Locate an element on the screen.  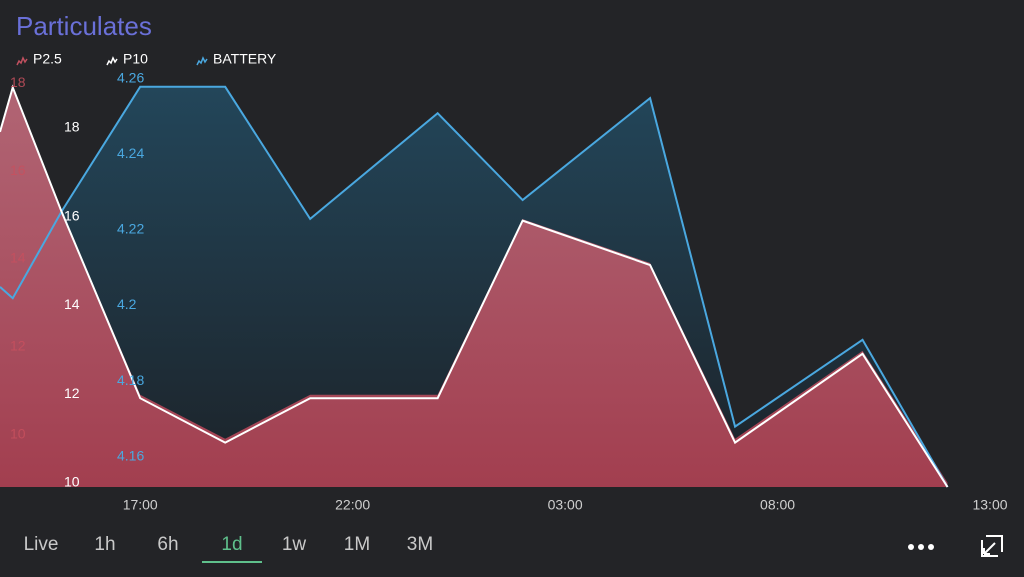
legend-label: P2.5 is located at coordinates (47, 59).